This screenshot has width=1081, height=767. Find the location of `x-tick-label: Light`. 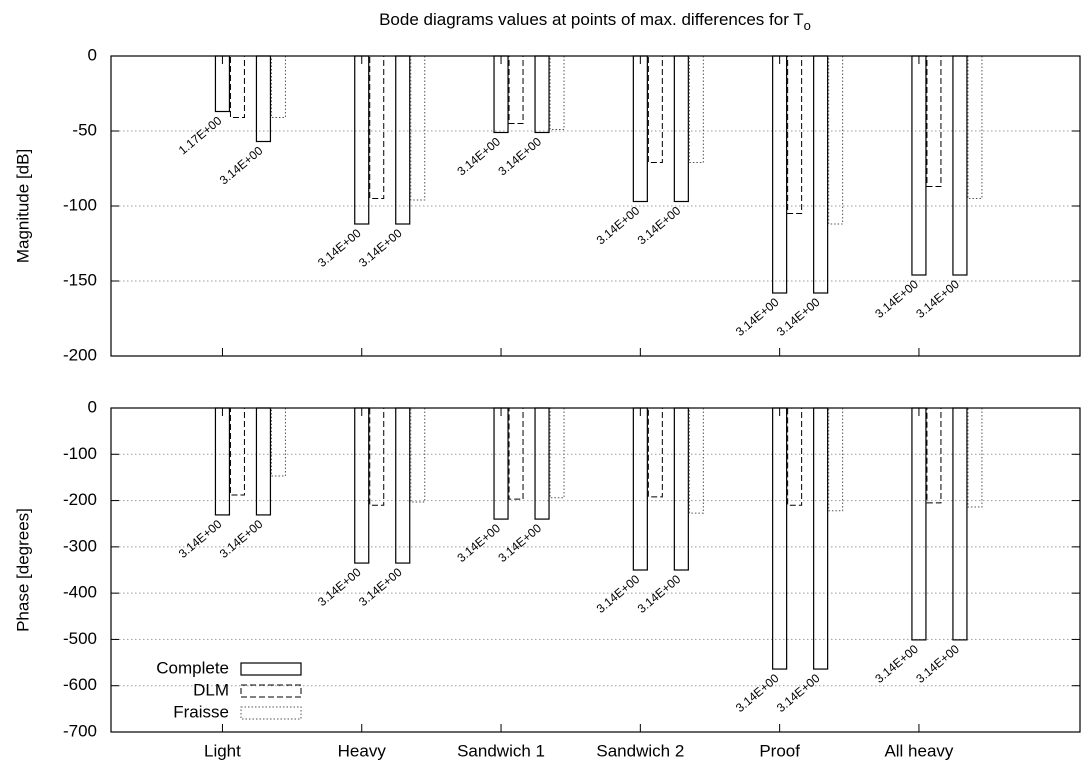

x-tick-label: Light is located at coordinates (222, 750).